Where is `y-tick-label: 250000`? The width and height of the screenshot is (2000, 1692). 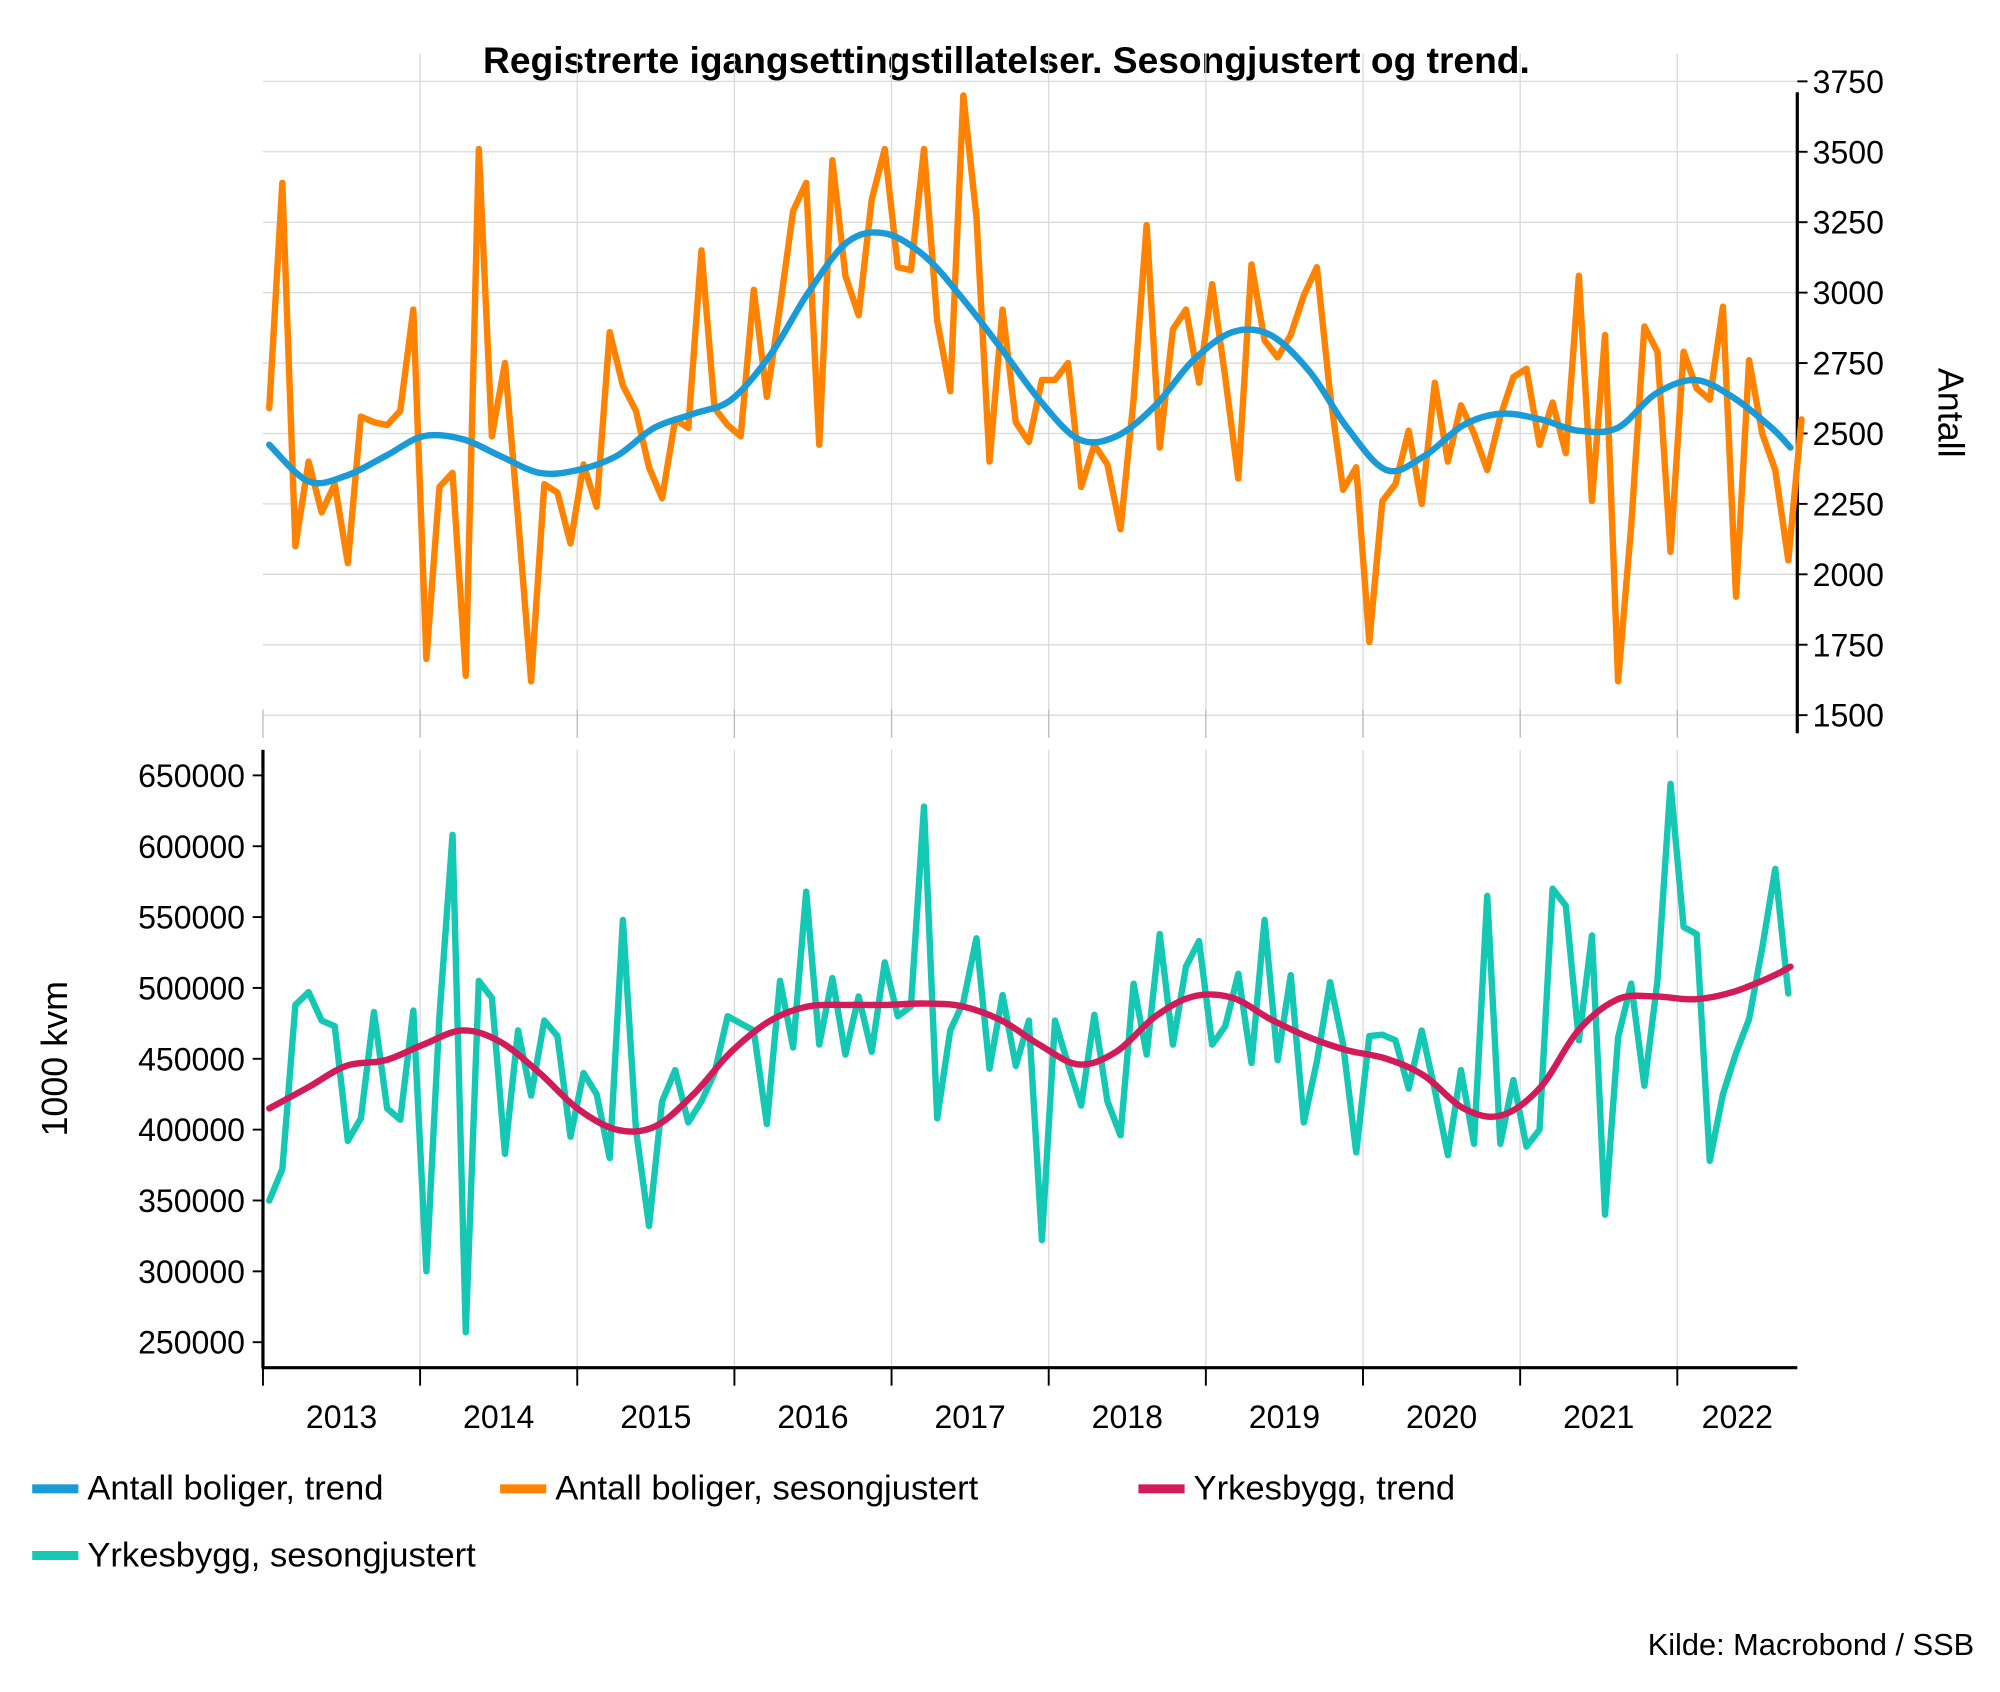
y-tick-label: 250000 is located at coordinates (191, 1343).